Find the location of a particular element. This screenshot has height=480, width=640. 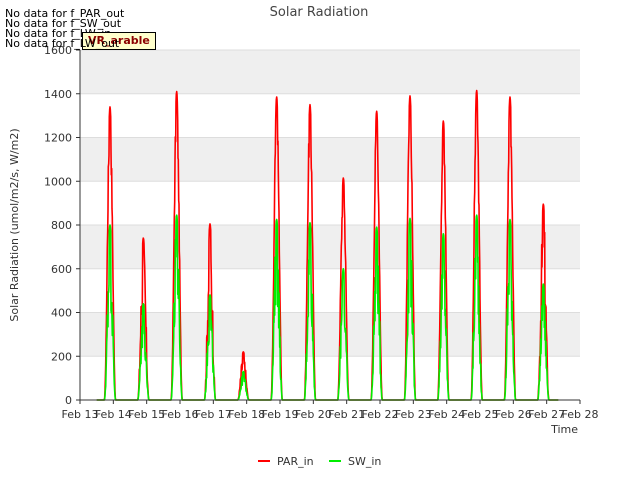

x-tick-label: Feb 13 is located at coordinates (80, 414).